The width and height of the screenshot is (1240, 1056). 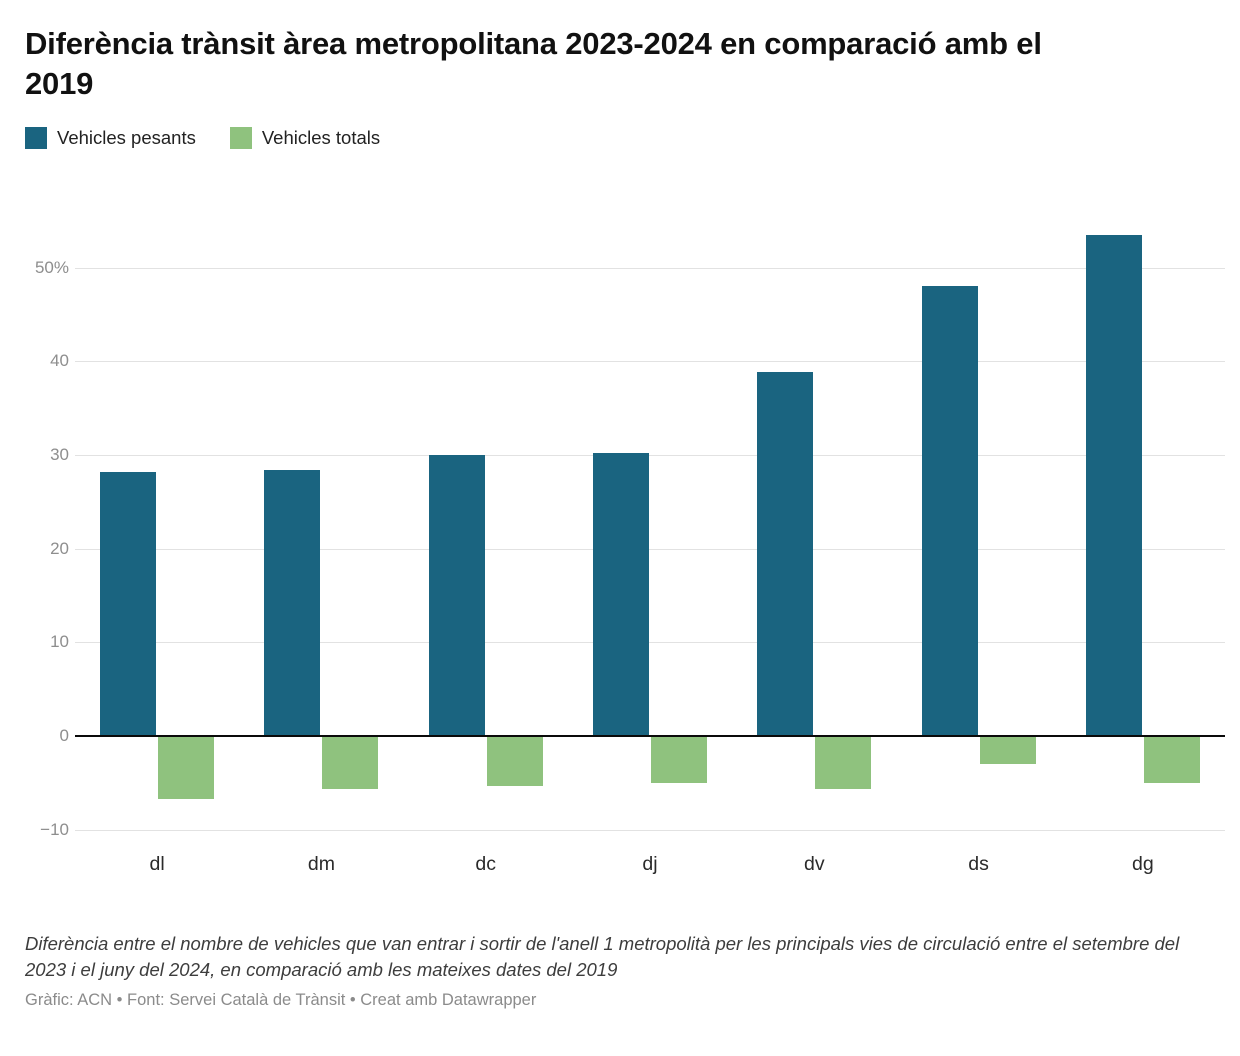 What do you see at coordinates (59, 642) in the screenshot?
I see `y-tick-label: 10` at bounding box center [59, 642].